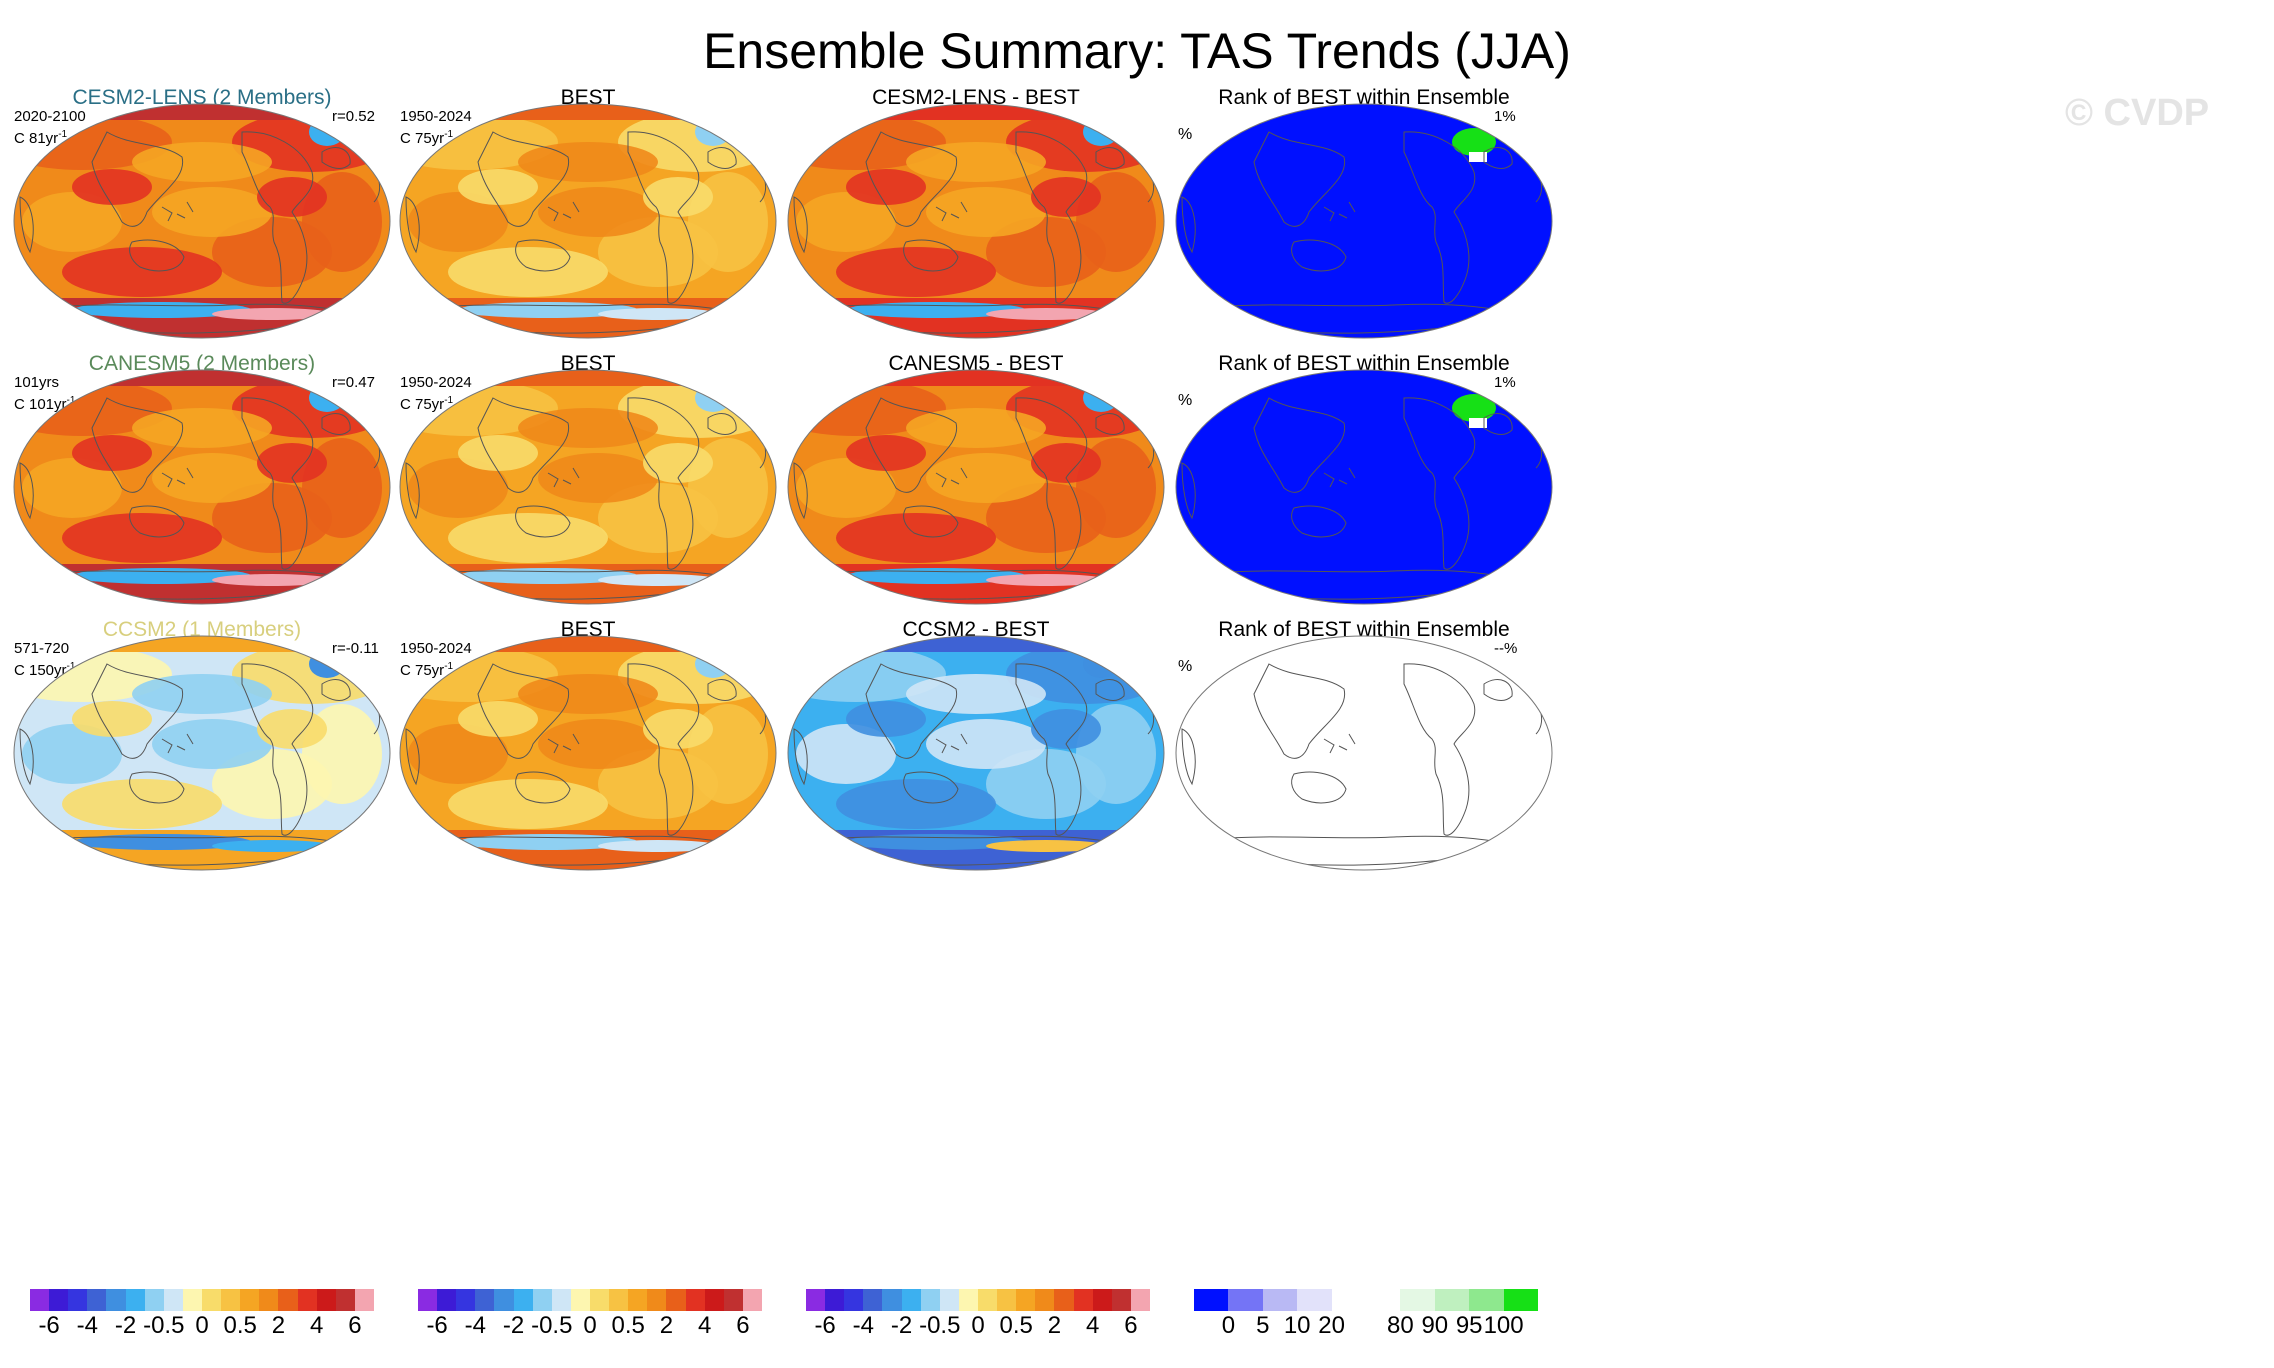 The height and width of the screenshot is (1368, 2274). Describe the element at coordinates (353, 382) in the screenshot. I see `stat-label: r=0.47` at that location.